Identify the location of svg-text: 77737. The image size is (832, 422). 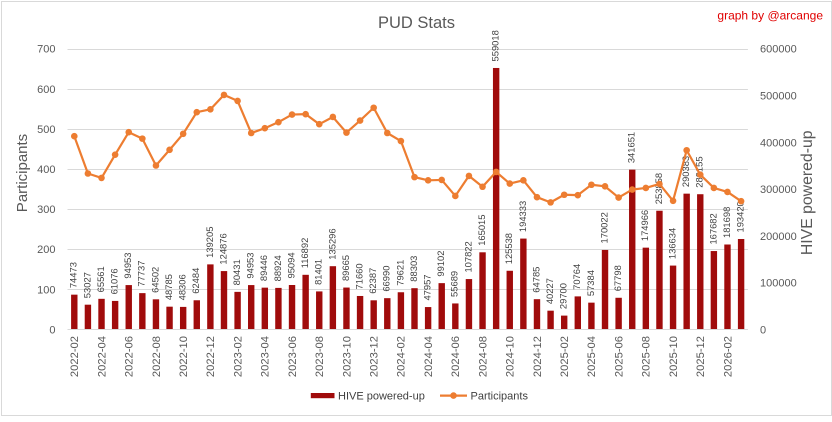
(141, 274).